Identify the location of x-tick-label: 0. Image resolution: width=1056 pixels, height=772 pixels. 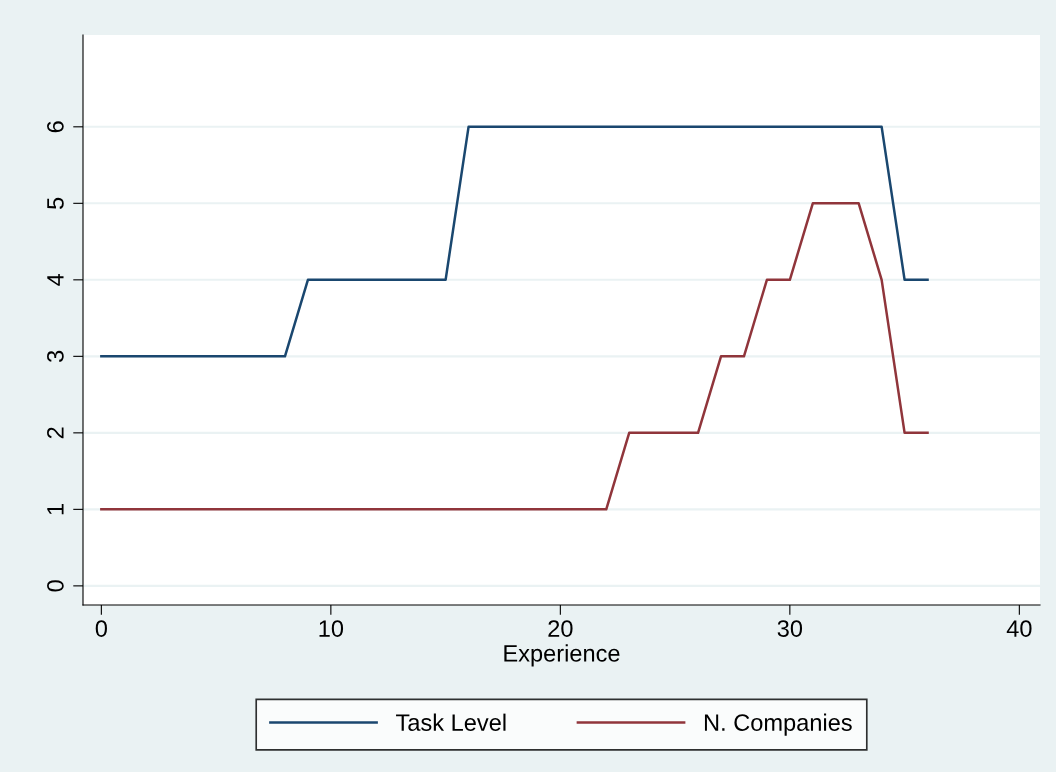
(101, 628).